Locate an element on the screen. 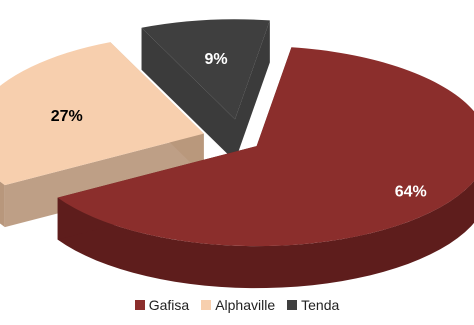 Image resolution: width=474 pixels, height=325 pixels. legend-item-gafisa: Gafisa is located at coordinates (162, 305).